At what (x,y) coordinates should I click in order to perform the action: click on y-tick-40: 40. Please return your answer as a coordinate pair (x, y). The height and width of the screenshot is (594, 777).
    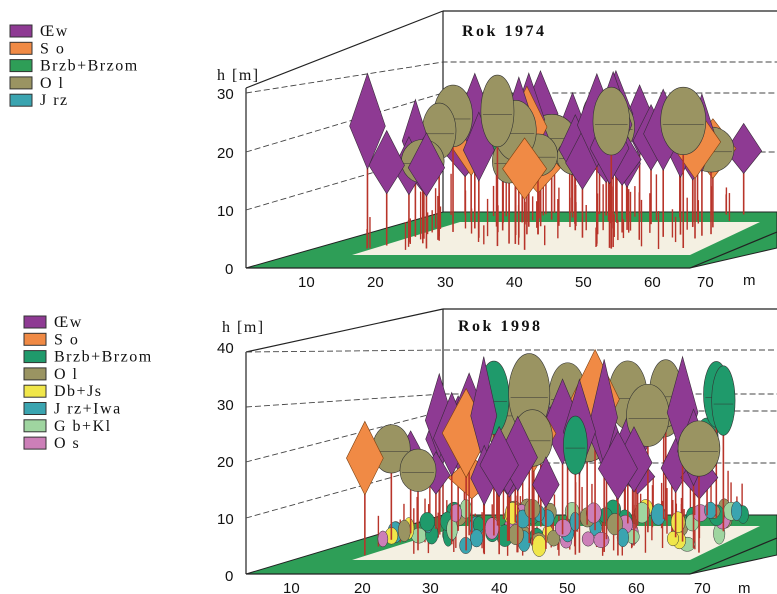
    Looking at the image, I should click on (225, 348).